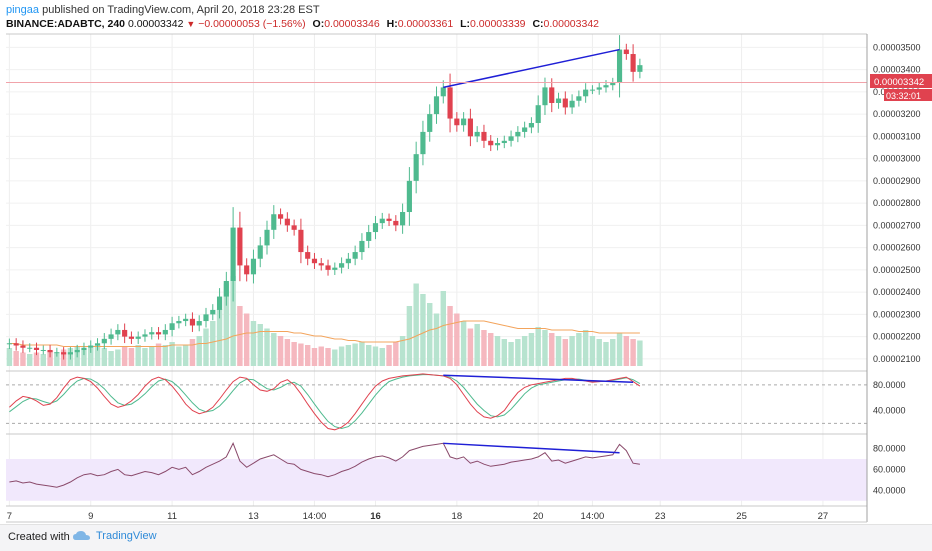 Image resolution: width=932 pixels, height=551 pixels. I want to click on tradingview-logo: TradingView, so click(114, 536).